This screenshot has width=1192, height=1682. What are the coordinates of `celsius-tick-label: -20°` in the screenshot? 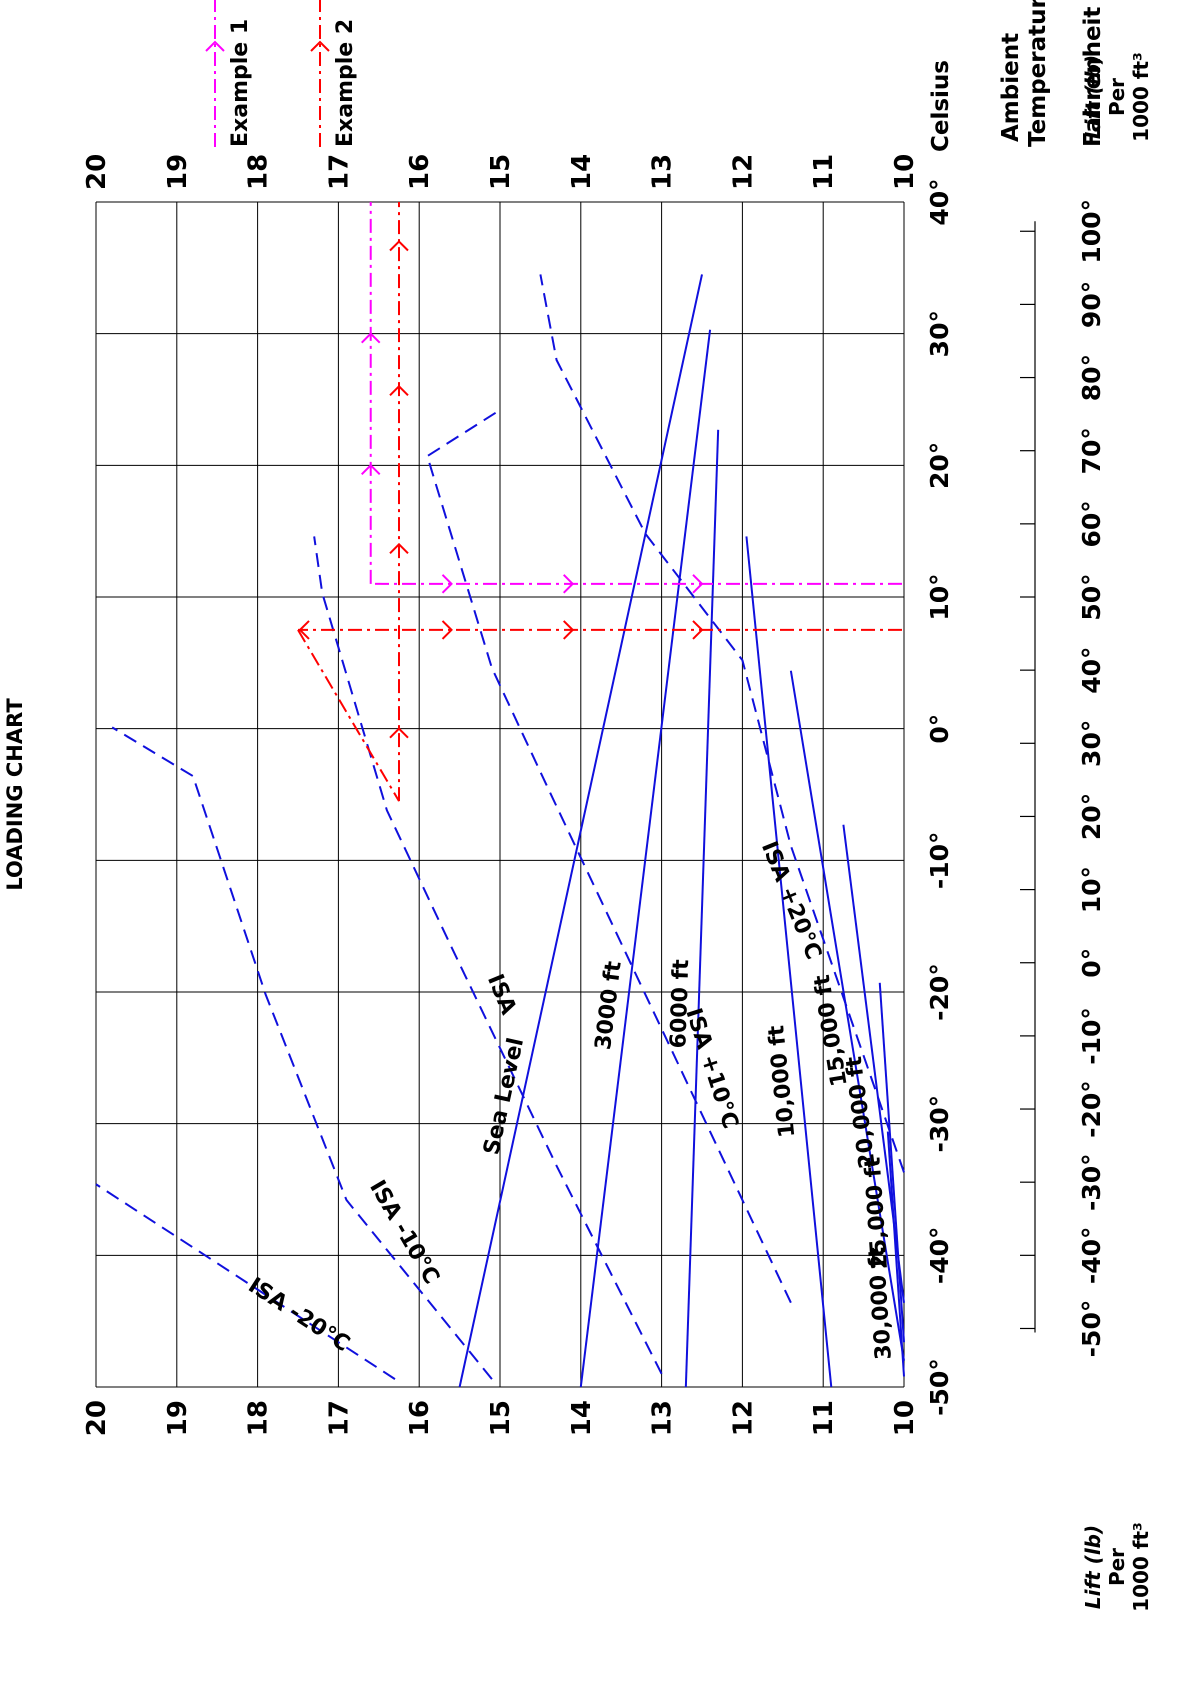 It's located at (939, 992).